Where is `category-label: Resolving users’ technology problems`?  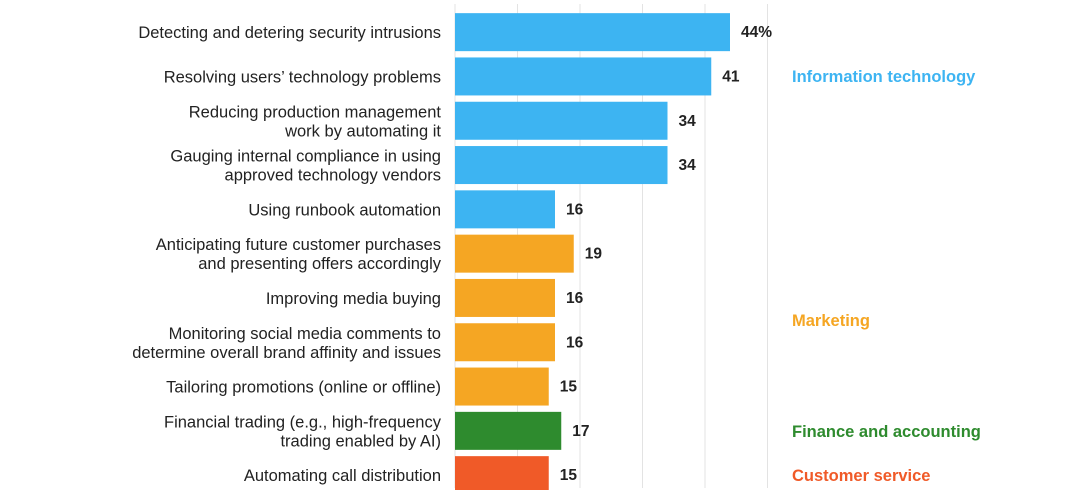
category-label: Resolving users’ technology problems is located at coordinates (302, 77).